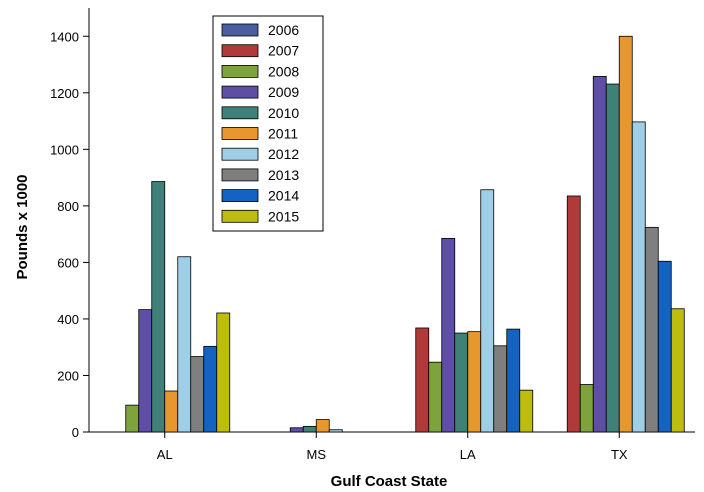 This screenshot has height=492, width=704. I want to click on legend-label: 2009, so click(283, 92).